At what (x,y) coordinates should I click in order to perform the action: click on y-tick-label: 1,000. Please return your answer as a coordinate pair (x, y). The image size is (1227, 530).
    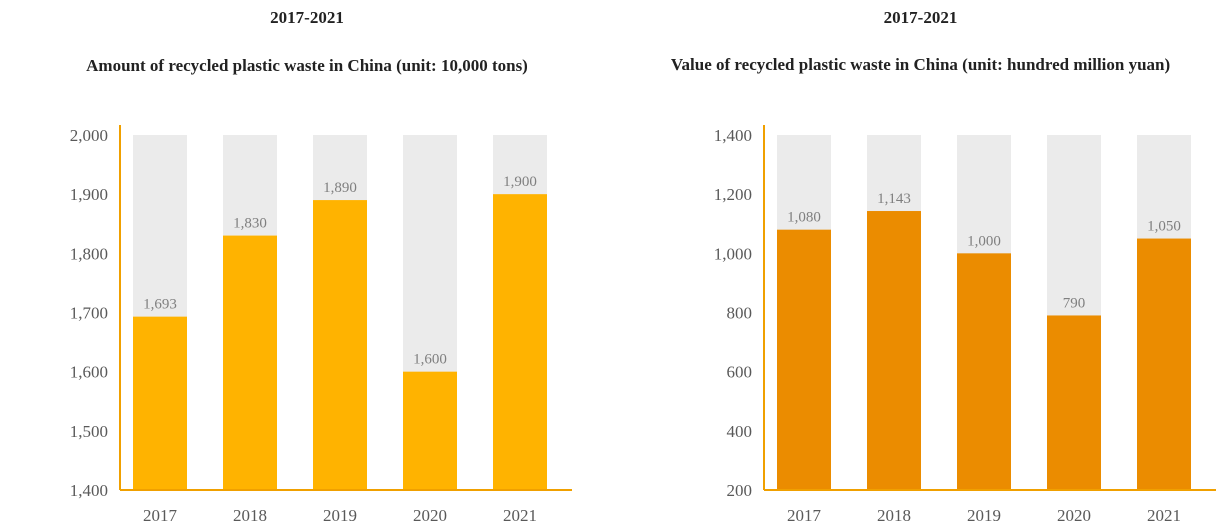
    Looking at the image, I should click on (733, 253).